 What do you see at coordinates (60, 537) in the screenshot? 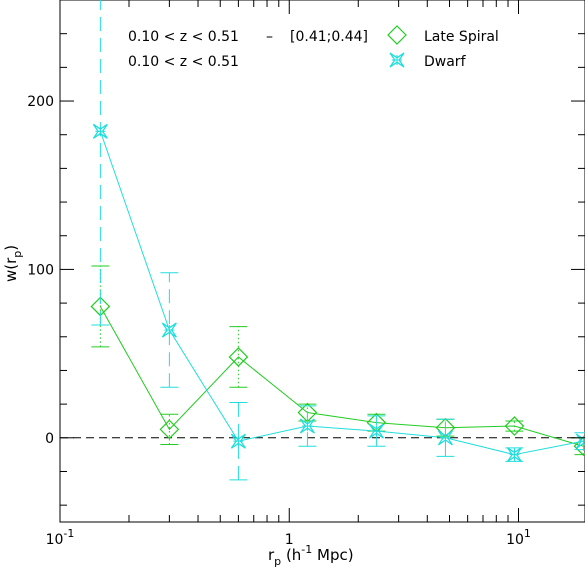
I see `x-tick-label: 10⁻¹` at bounding box center [60, 537].